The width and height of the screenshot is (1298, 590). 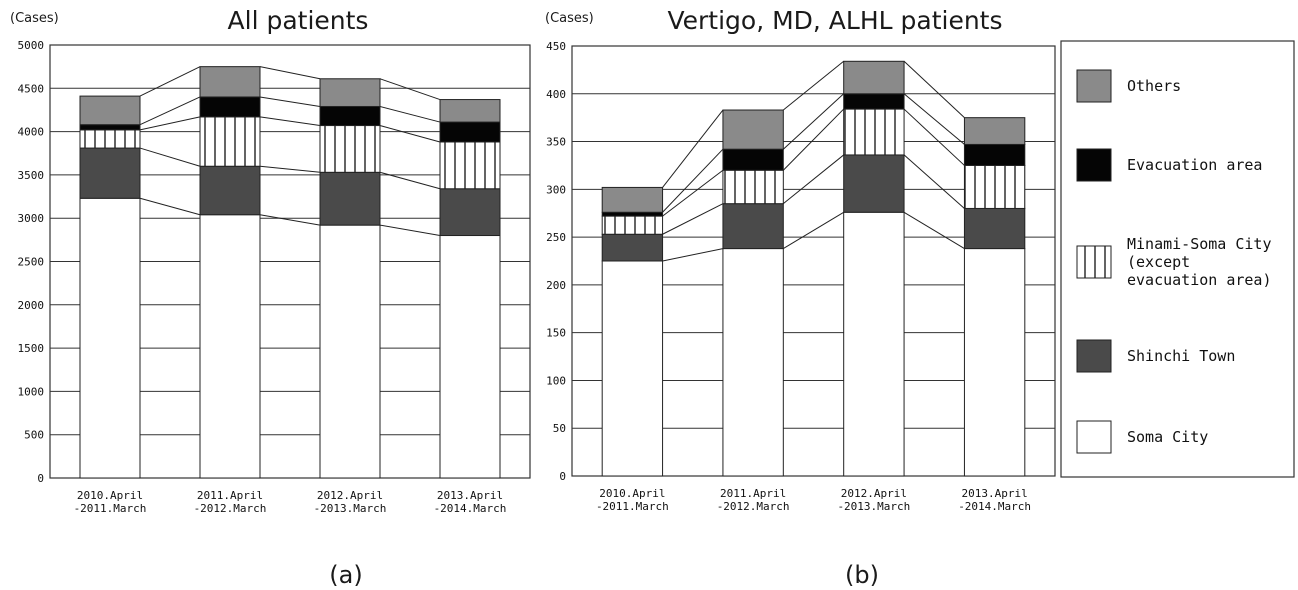 I want to click on chart-a-y-tick-label: 3000, so click(x=31, y=218).